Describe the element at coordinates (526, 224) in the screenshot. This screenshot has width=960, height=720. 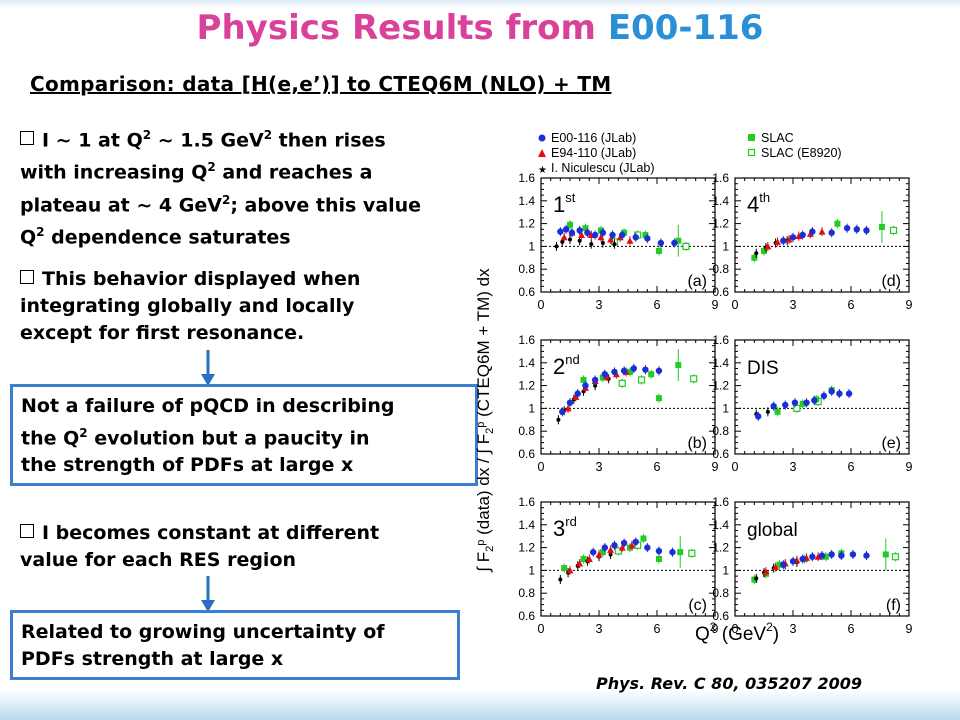
I see `y-tick-label: 1.2` at that location.